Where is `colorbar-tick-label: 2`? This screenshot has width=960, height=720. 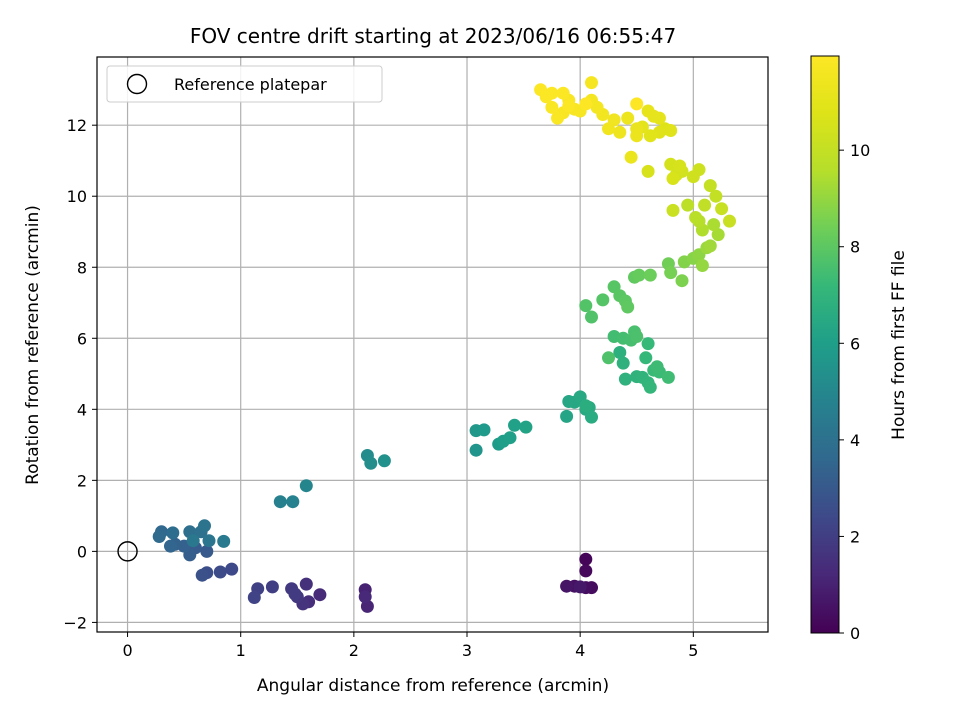
colorbar-tick-label: 2 is located at coordinates (855, 536).